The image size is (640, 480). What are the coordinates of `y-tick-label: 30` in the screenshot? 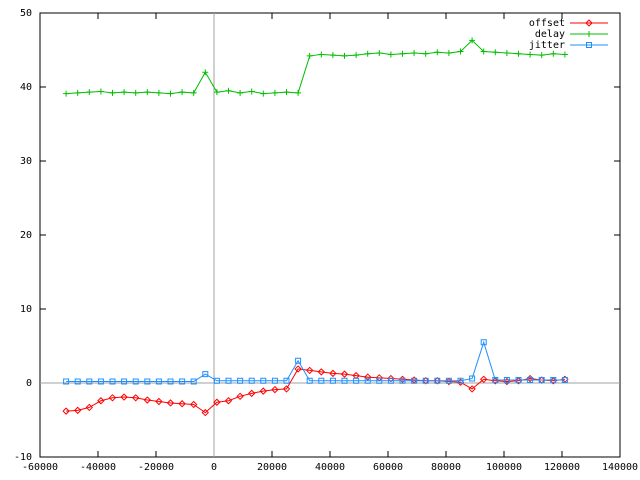 It's located at (26, 161).